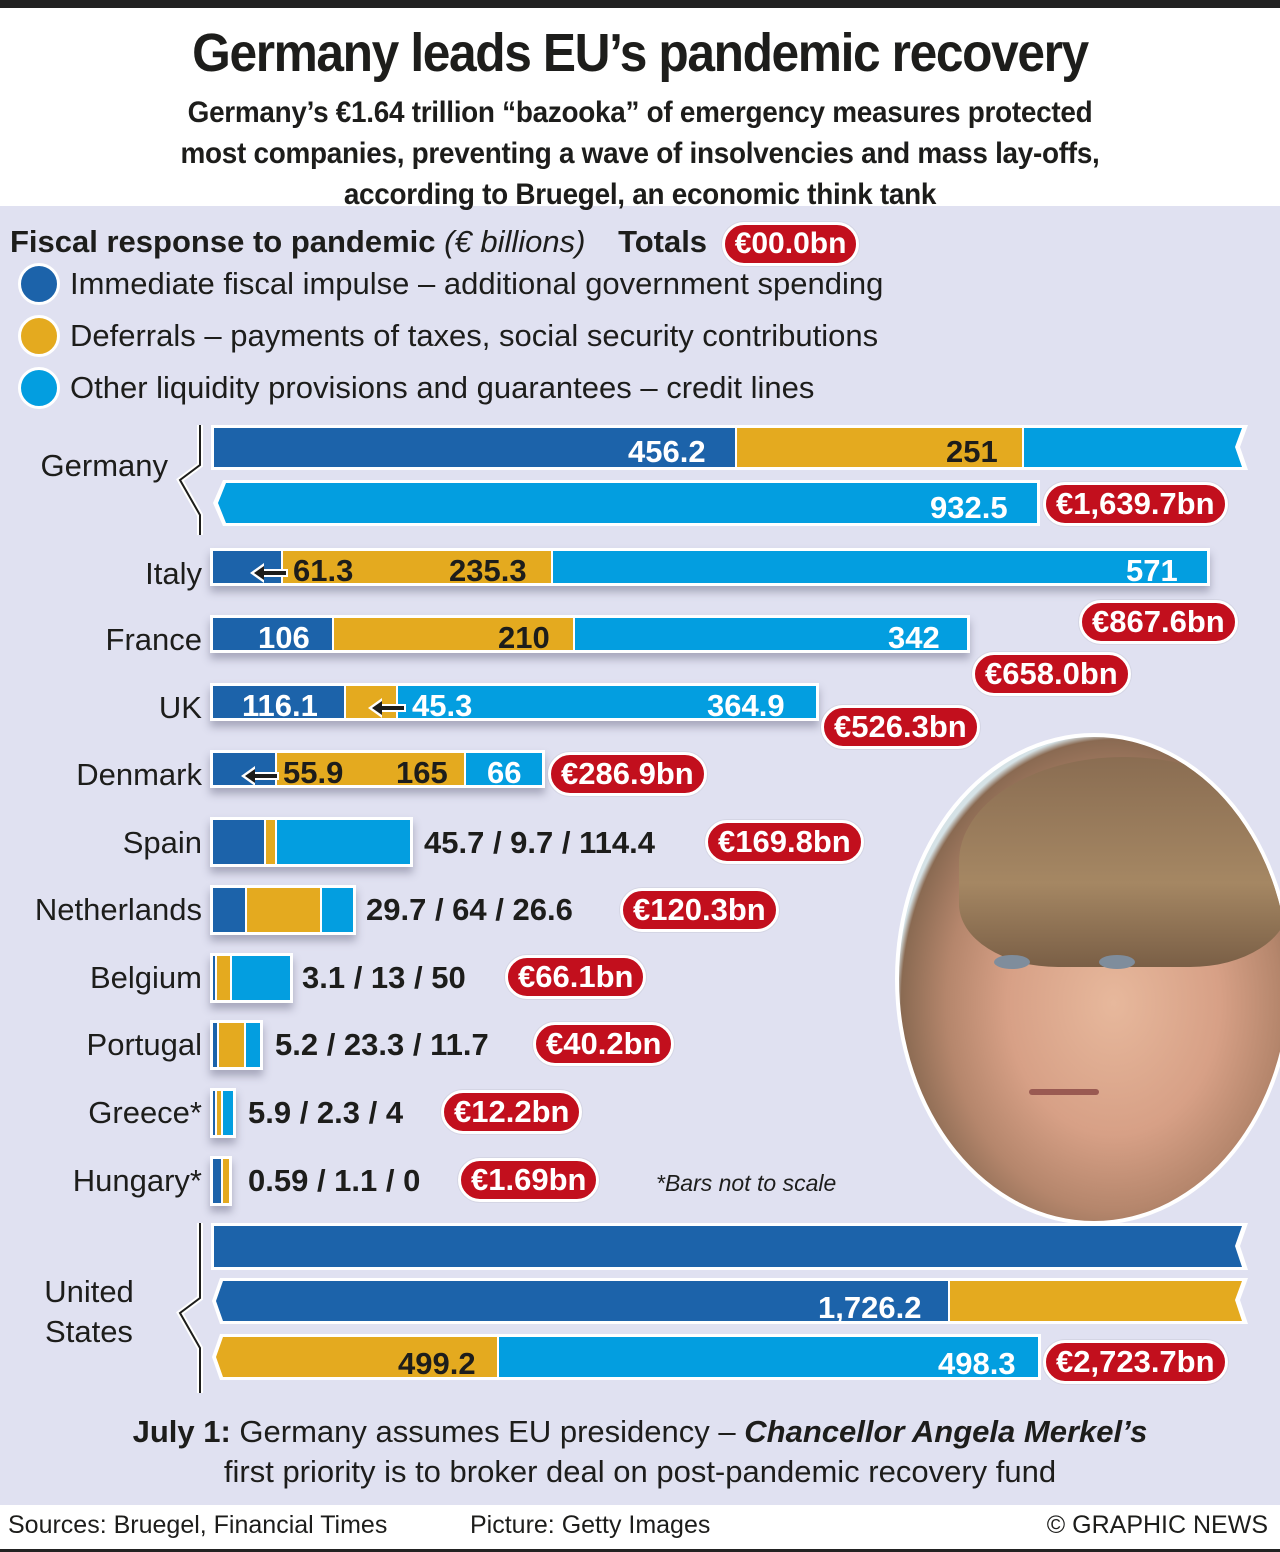 Image resolution: width=1280 pixels, height=1552 pixels. I want to click on france-total-badge: €658.0bn, so click(1051, 674).